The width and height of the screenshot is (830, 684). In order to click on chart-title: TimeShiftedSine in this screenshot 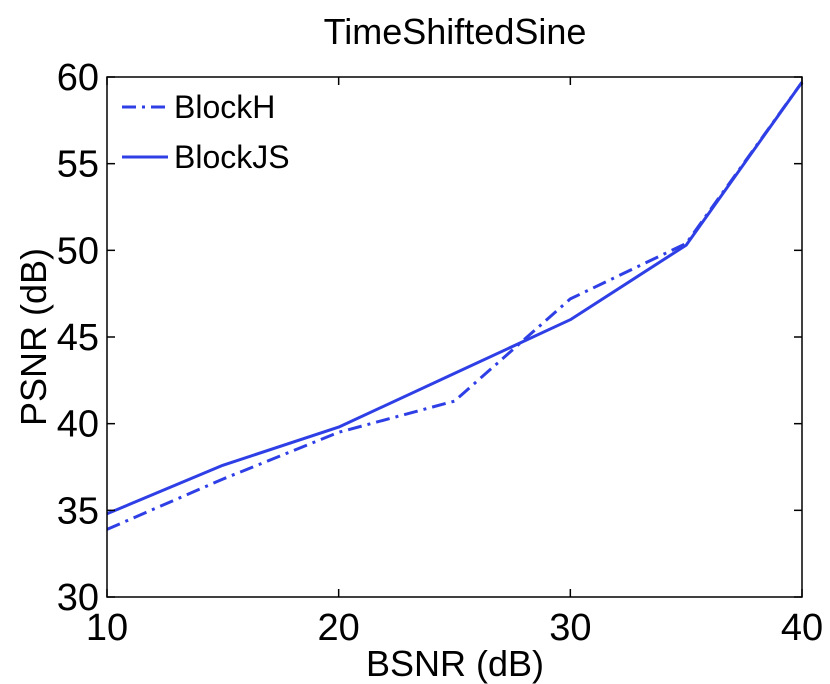, I will do `click(455, 31)`.